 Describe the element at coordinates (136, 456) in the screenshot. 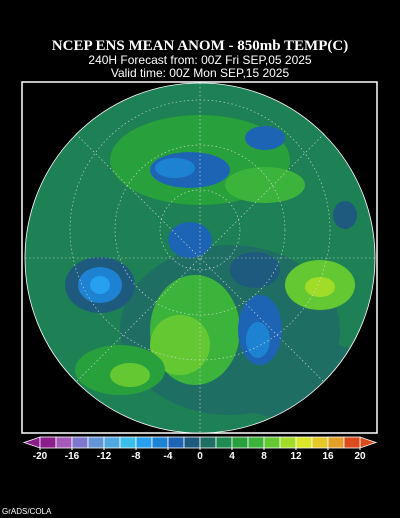

I see `colorbar-tick-label: -8` at that location.